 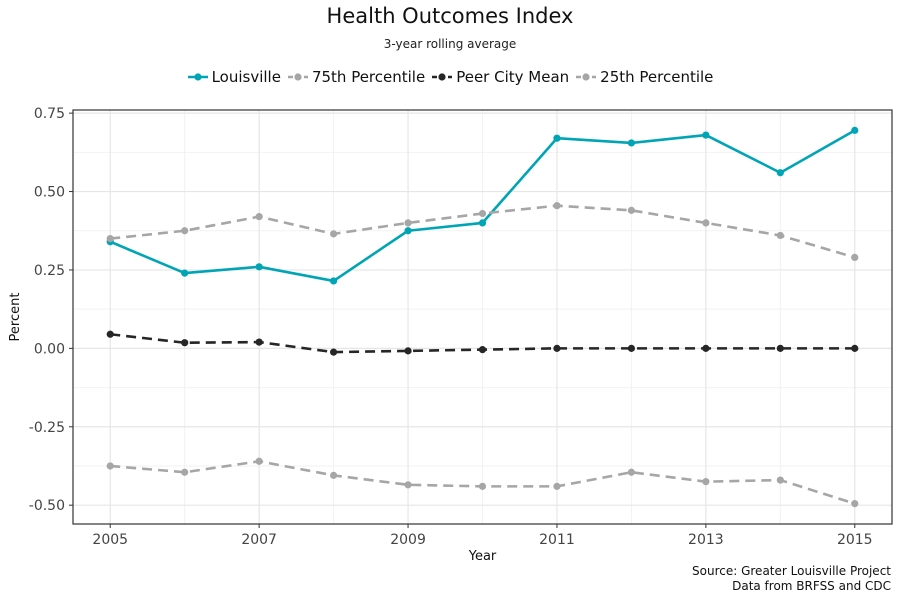 What do you see at coordinates (450, 16) in the screenshot?
I see `chart-title: Health Outcomes Index` at bounding box center [450, 16].